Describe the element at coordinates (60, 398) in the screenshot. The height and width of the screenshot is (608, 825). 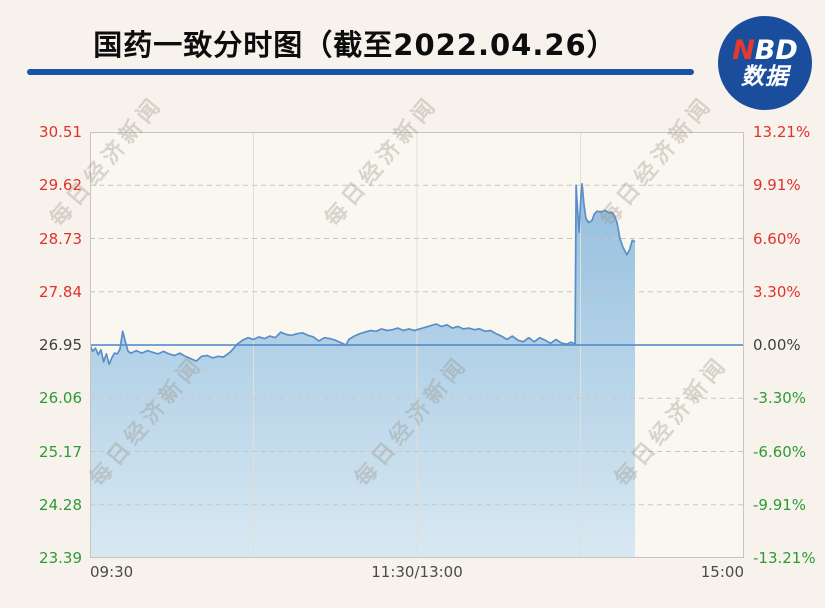
I see `price-tick-label: 26.06` at that location.